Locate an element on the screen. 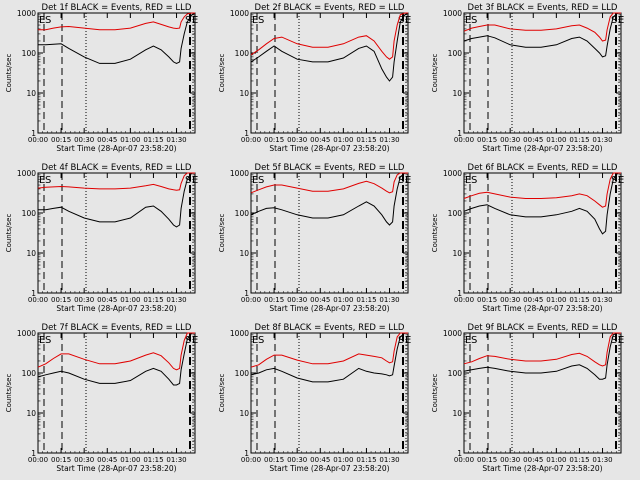  panel-title: Det 8f BLACK = Events, RED = LLD is located at coordinates (330, 328).